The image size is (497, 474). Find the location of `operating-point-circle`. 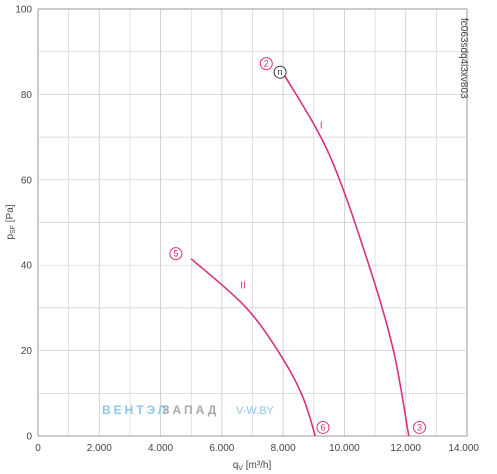

operating-point-circle is located at coordinates (280, 72).